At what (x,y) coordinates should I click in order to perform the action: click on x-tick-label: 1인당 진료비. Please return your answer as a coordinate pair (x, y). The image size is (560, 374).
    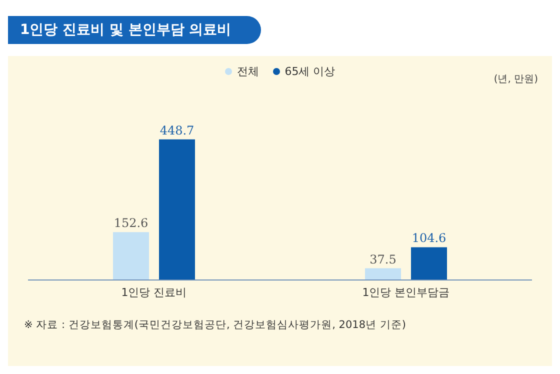
    Looking at the image, I should click on (154, 292).